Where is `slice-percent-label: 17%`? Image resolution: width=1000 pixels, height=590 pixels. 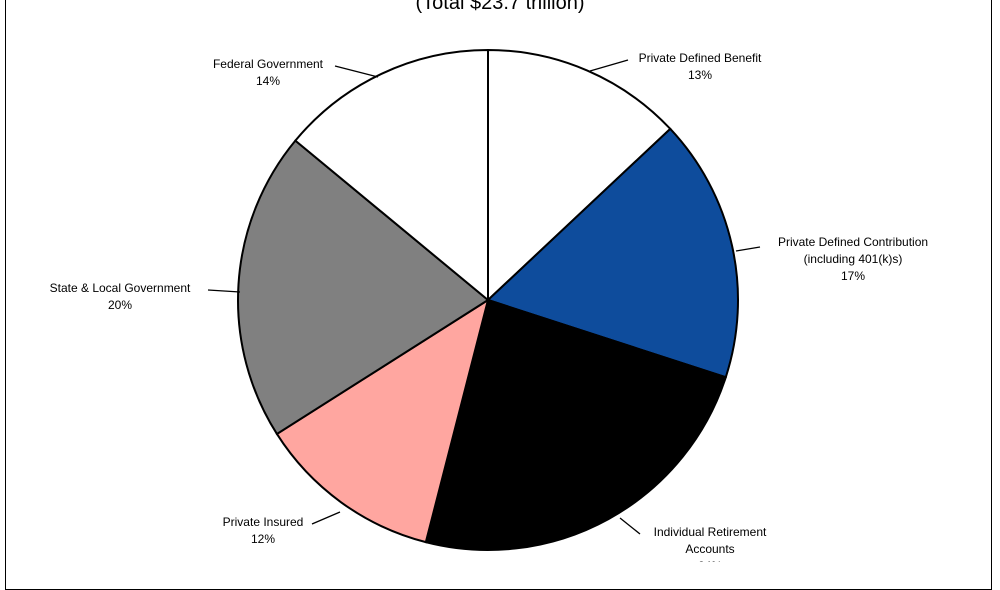 slice-percent-label: 17% is located at coordinates (853, 276).